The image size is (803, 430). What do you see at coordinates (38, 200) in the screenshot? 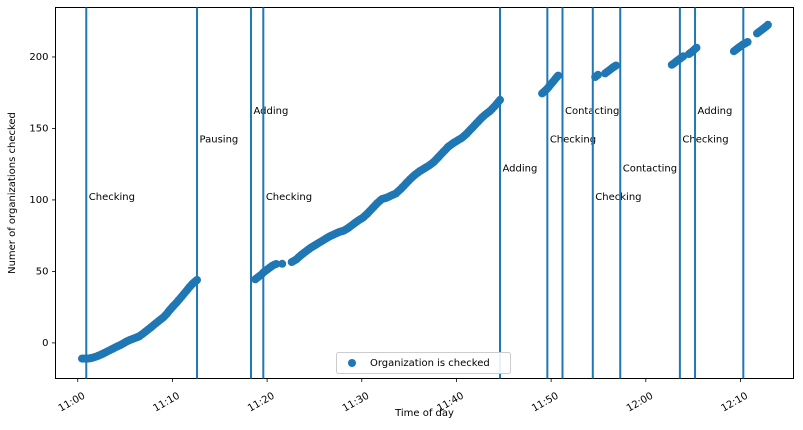
I see `y-tick-label: 100` at bounding box center [38, 200].